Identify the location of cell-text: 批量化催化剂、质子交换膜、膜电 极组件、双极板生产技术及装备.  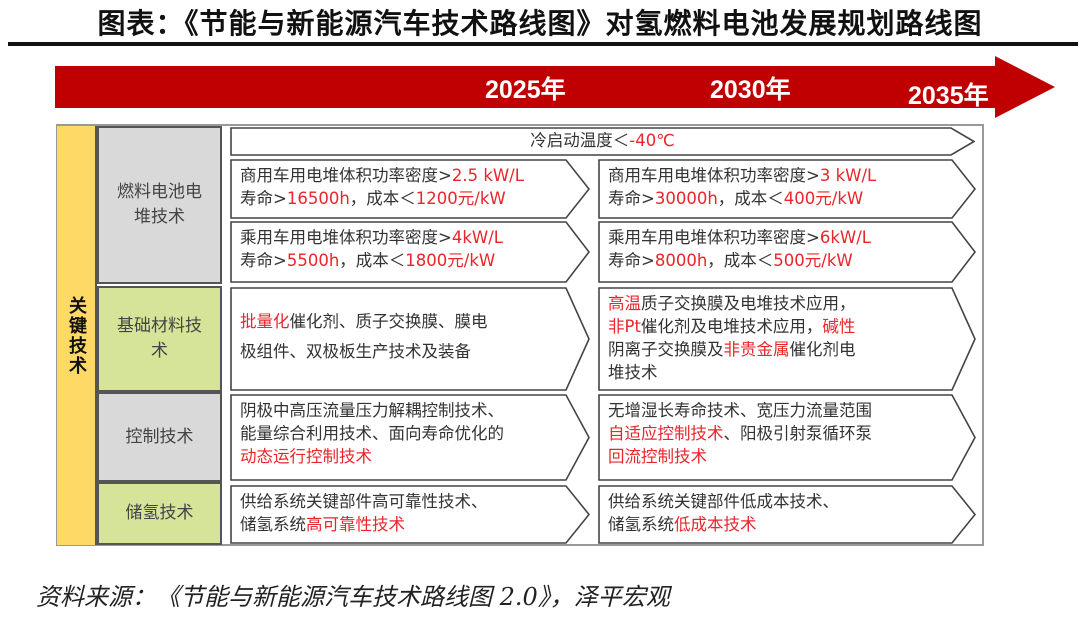
(410, 329).